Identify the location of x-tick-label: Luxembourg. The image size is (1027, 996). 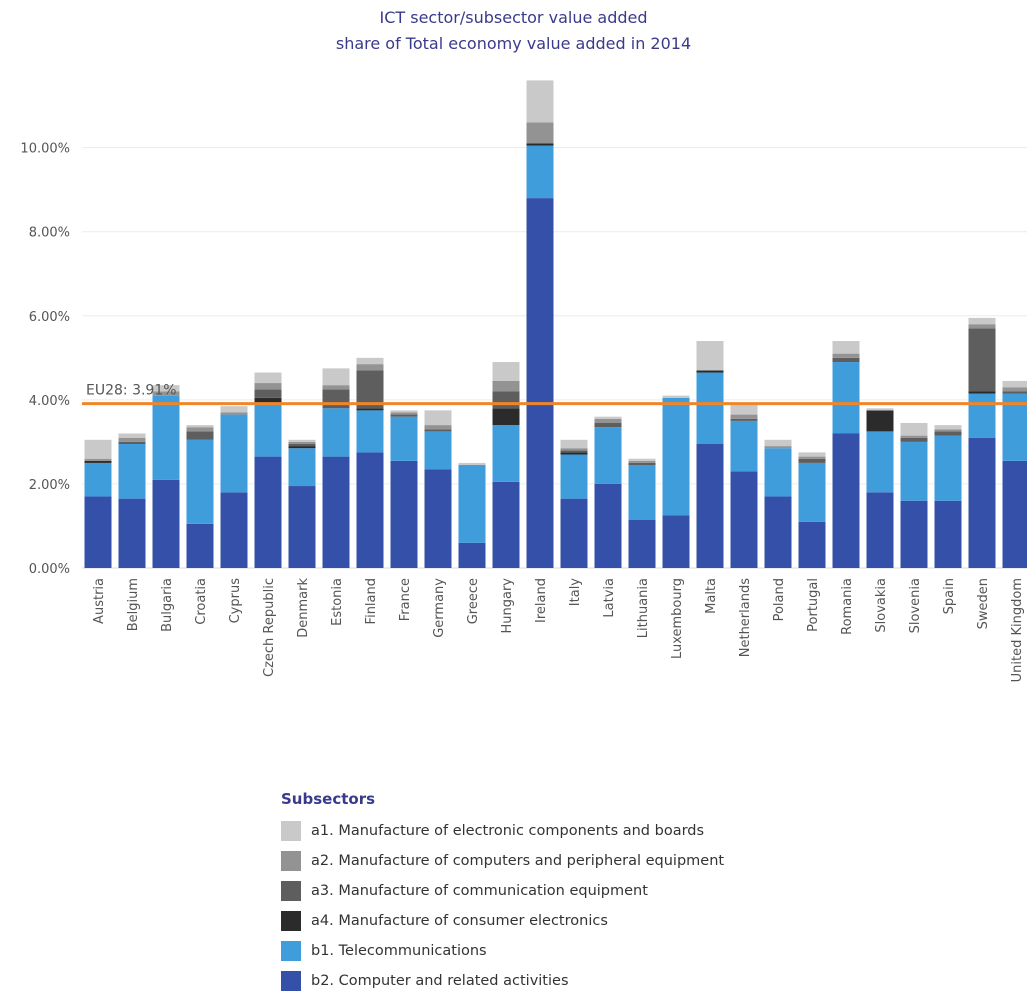
(677, 618).